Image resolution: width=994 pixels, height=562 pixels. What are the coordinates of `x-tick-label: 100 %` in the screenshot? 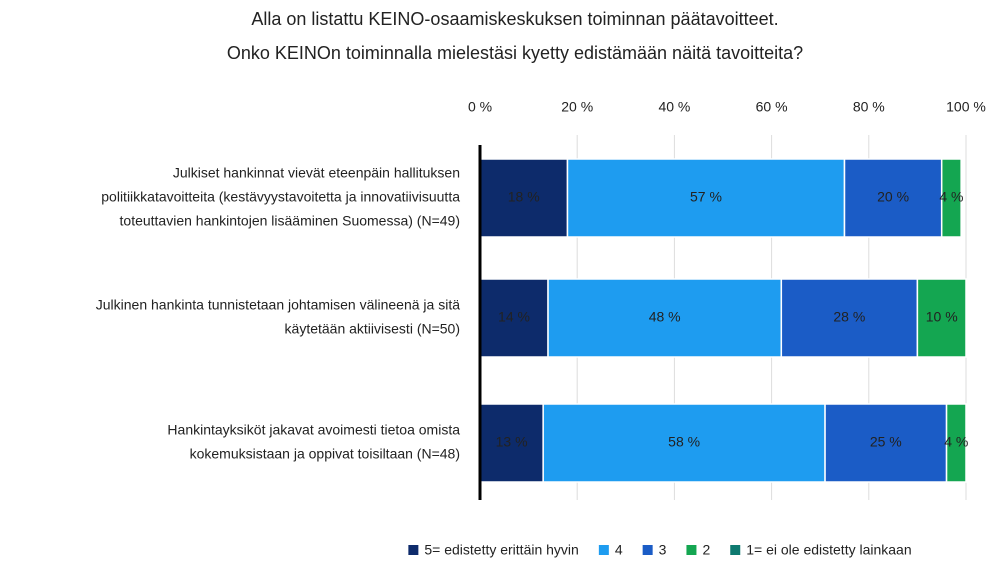 It's located at (966, 107).